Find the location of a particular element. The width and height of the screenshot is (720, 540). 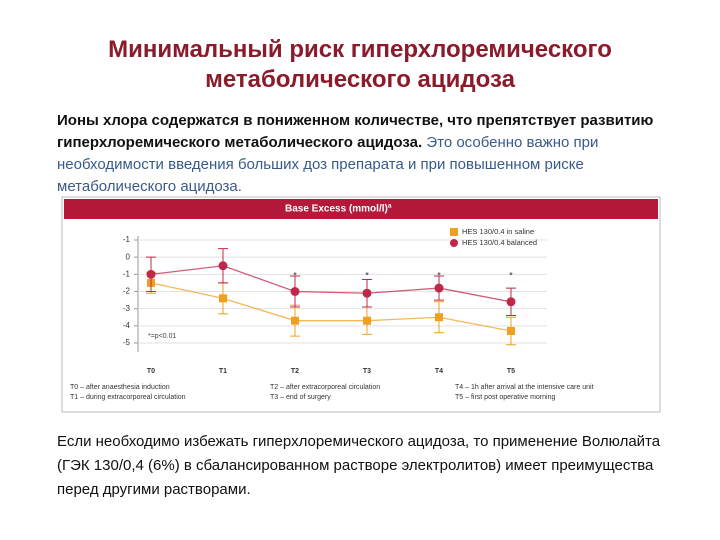

footnote: T0 – after anaesthesia induction is located at coordinates (120, 387).